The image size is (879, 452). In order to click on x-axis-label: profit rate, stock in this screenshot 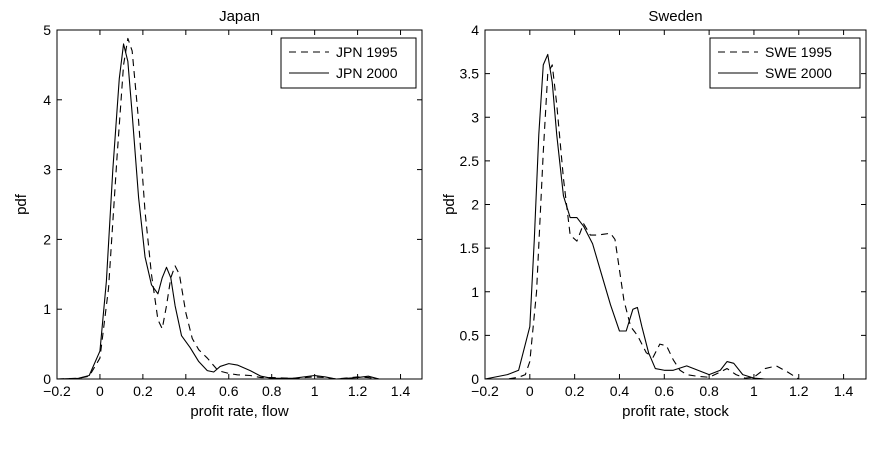, I will do `click(675, 411)`.